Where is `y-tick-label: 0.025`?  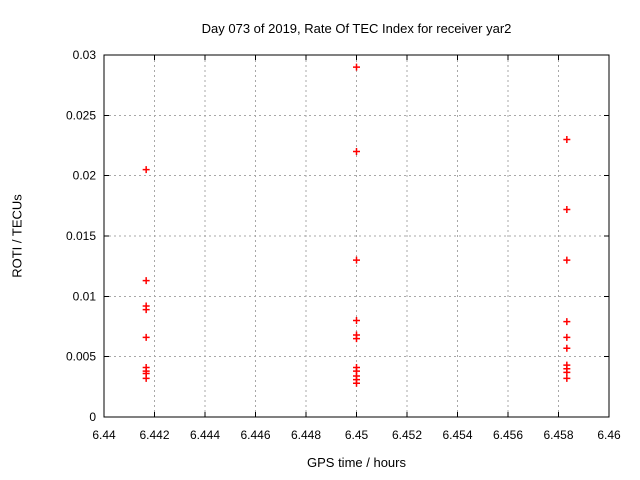 y-tick-label: 0.025 is located at coordinates (81, 115).